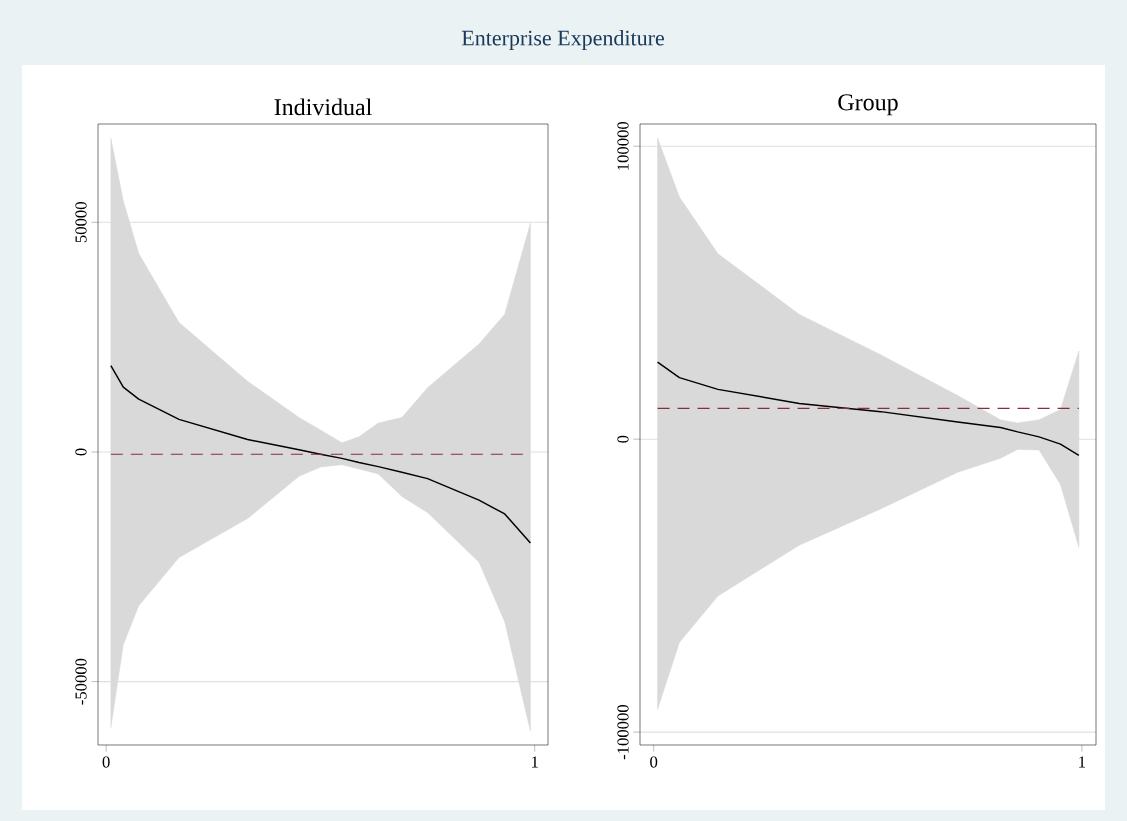 The image size is (1127, 821). Describe the element at coordinates (323, 107) in the screenshot. I see `chart-title: Individual` at that location.